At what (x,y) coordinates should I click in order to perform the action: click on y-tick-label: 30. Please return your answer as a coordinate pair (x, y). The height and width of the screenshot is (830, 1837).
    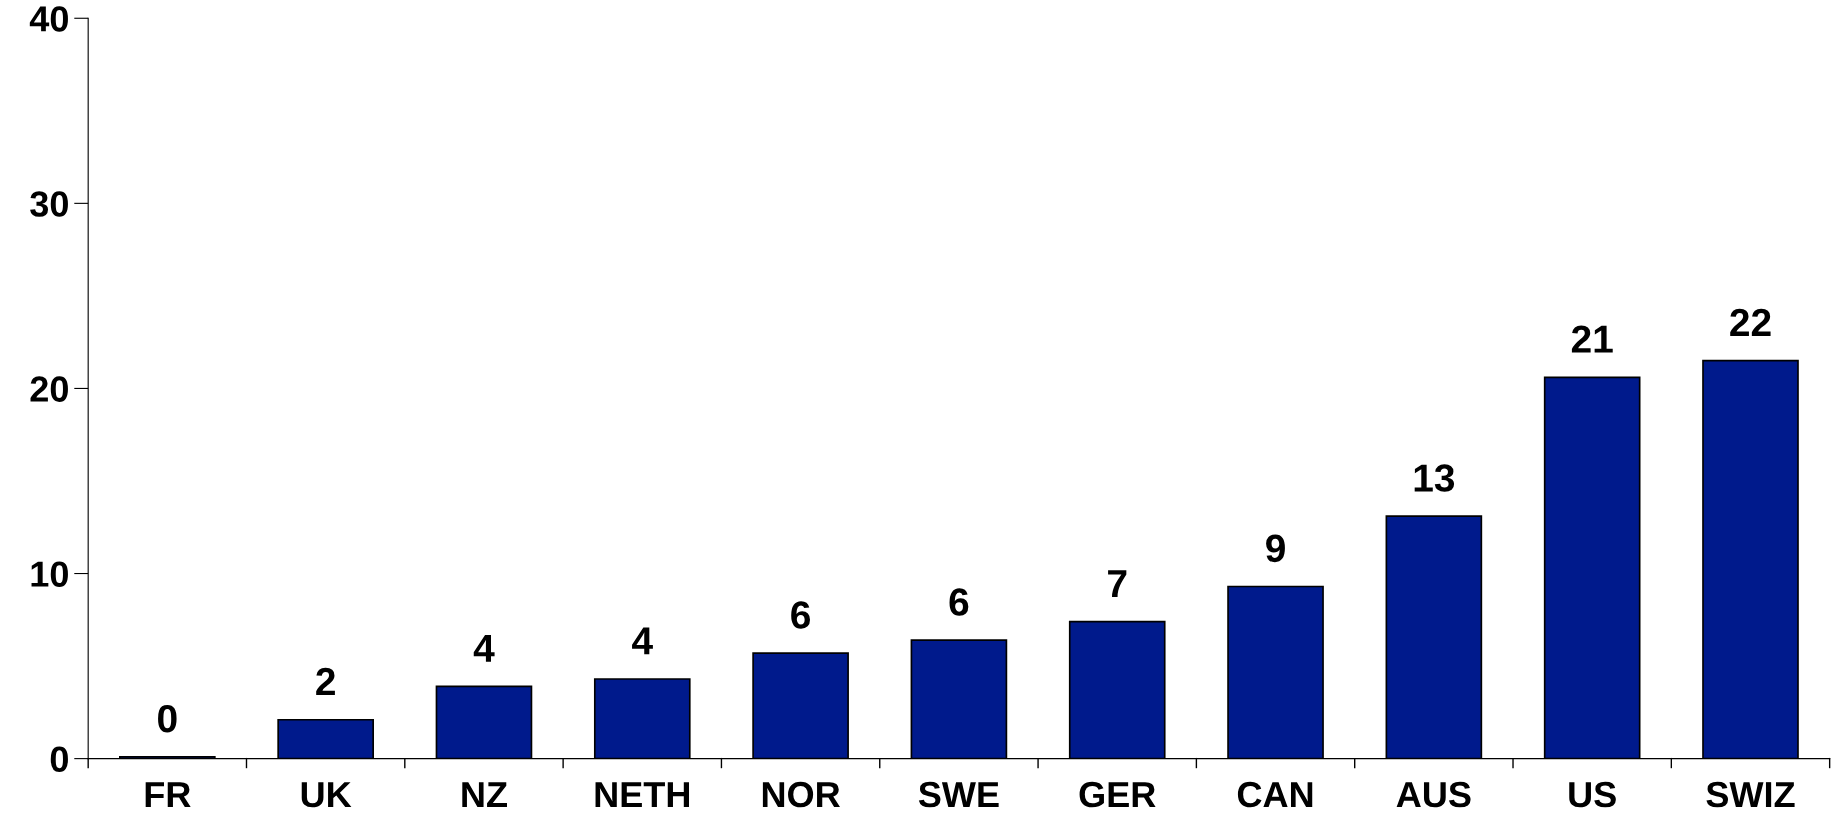
    Looking at the image, I should click on (49, 204).